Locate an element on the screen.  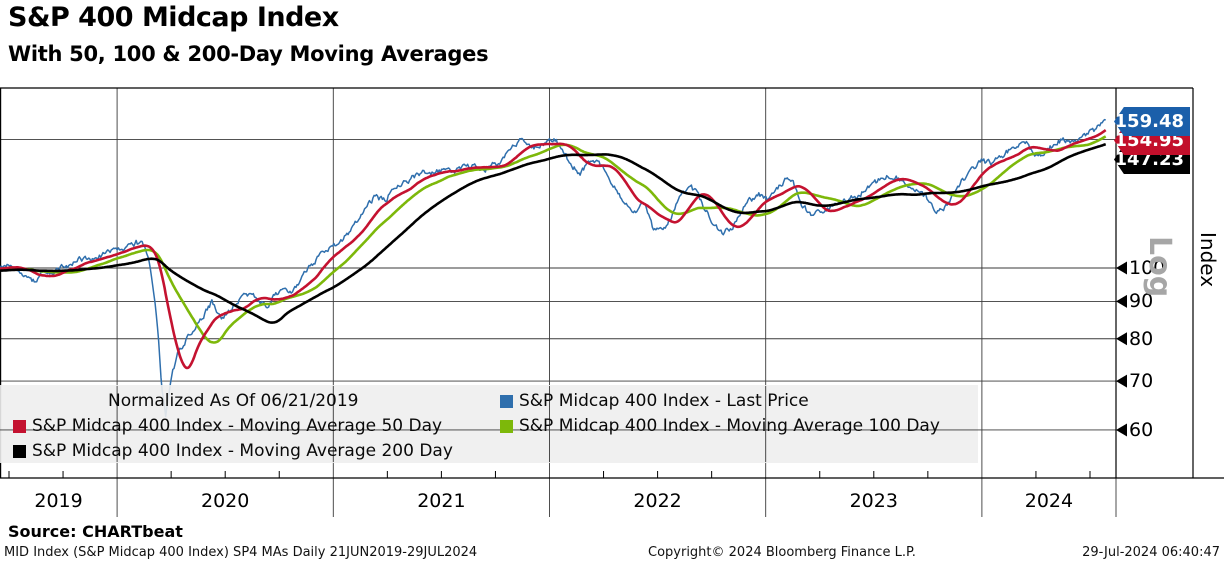
x-axis-year-label: 2020 is located at coordinates (225, 501).